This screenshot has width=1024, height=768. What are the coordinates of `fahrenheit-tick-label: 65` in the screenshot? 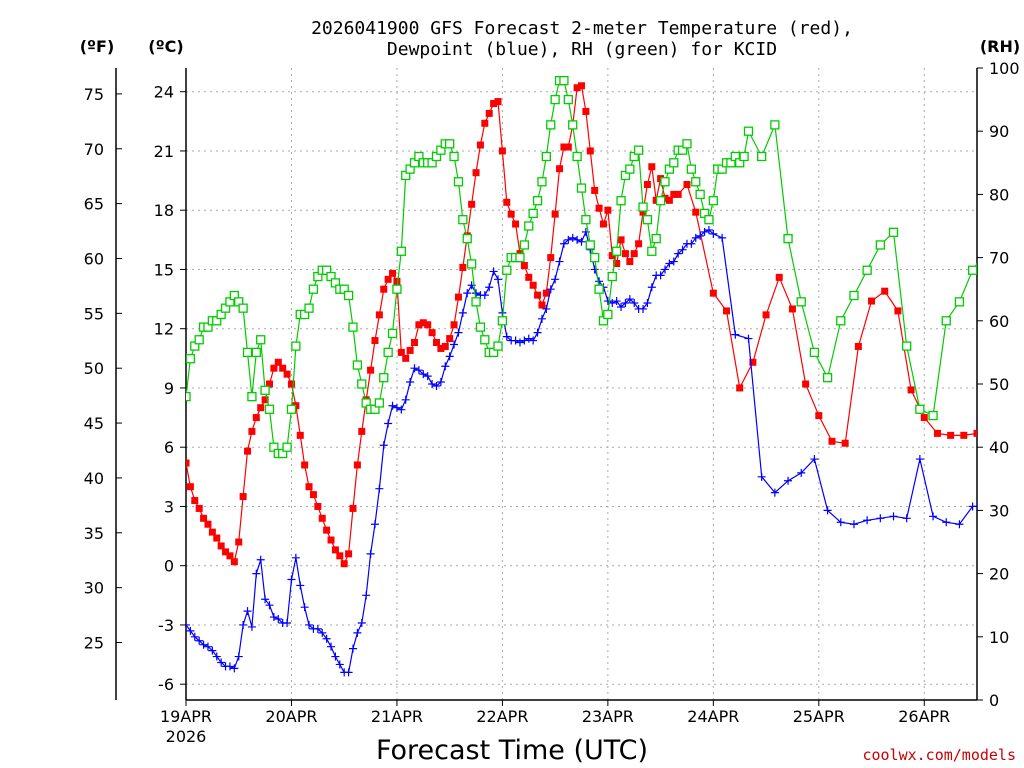 It's located at (94, 204).